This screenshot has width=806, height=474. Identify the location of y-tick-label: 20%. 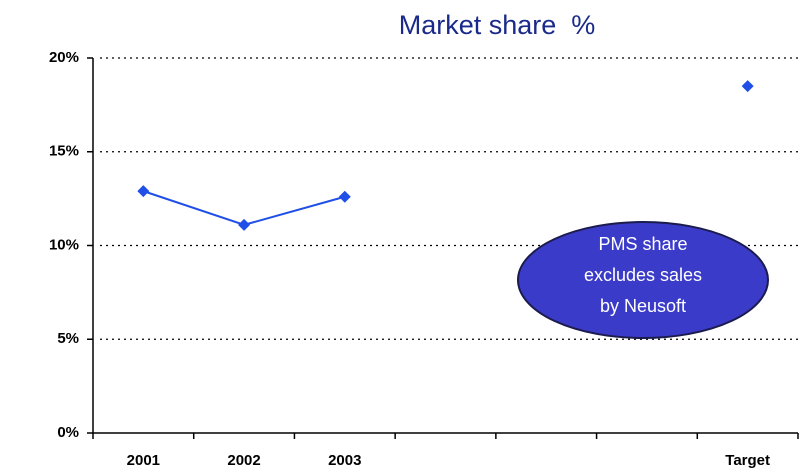
(64, 57).